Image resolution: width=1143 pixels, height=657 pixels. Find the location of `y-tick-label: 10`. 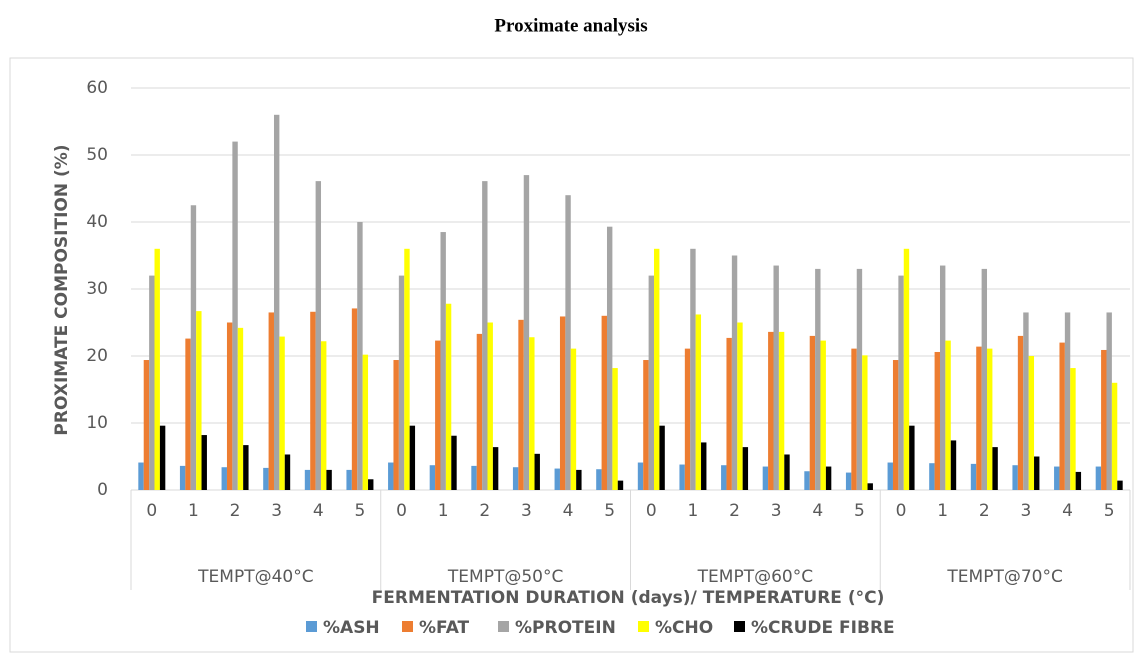

y-tick-label: 10 is located at coordinates (97, 423).